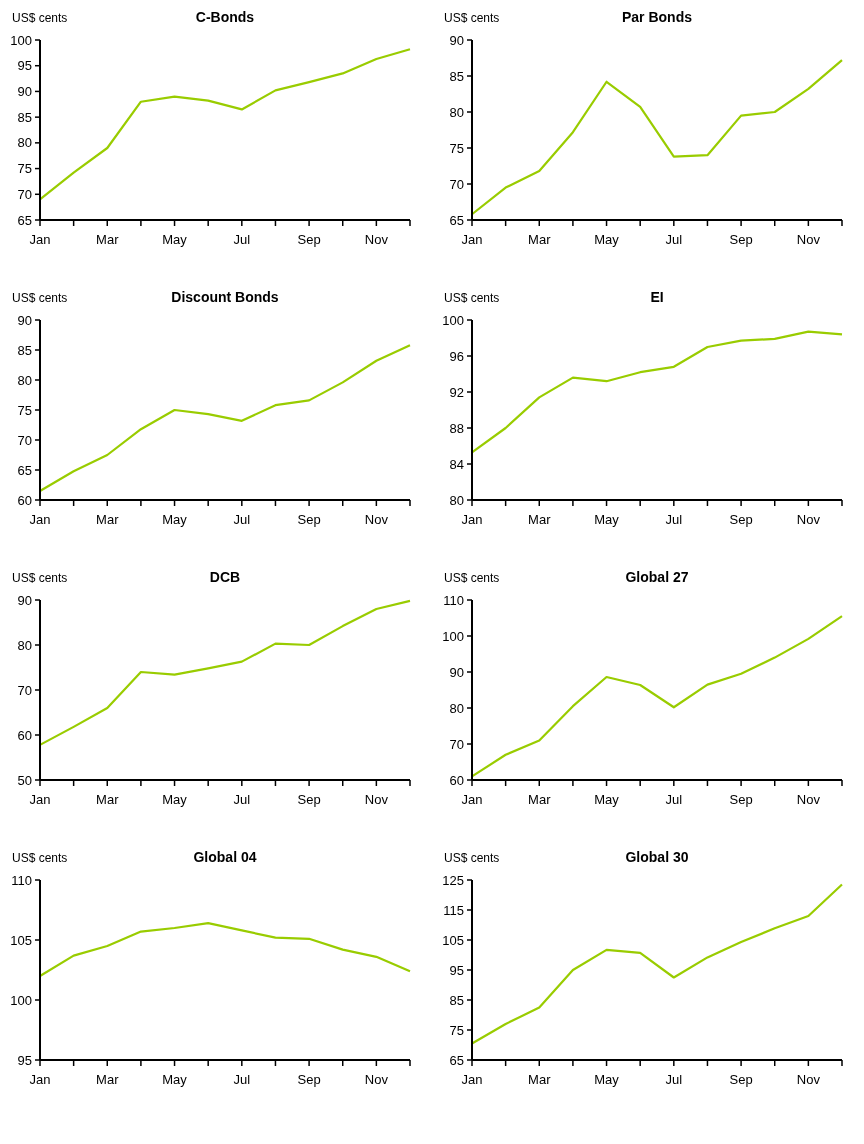  I want to click on chart-title: Discount Bonds, so click(225, 297).